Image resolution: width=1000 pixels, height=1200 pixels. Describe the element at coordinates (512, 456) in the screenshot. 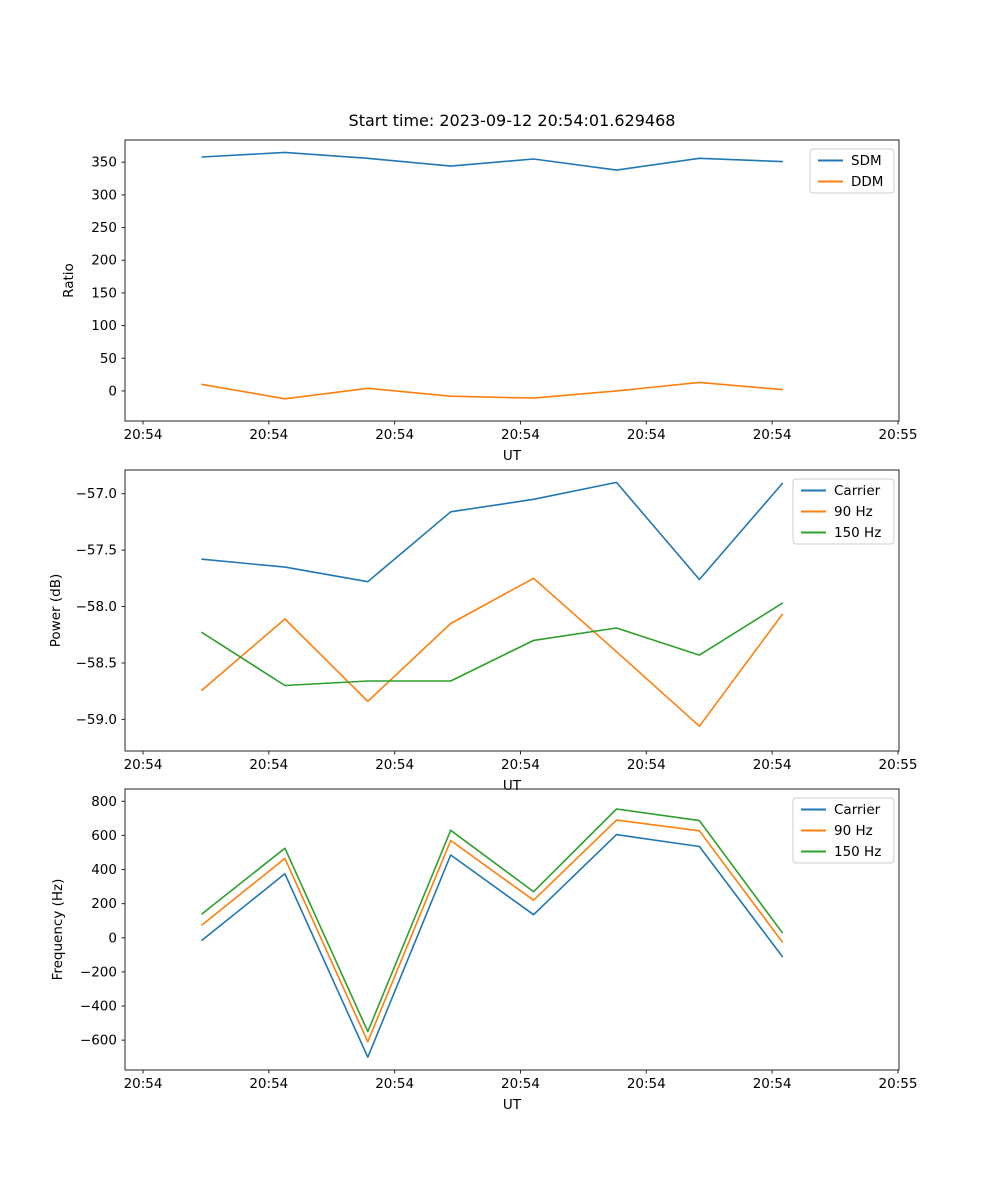

I see `ratio-xlabel: UT` at that location.